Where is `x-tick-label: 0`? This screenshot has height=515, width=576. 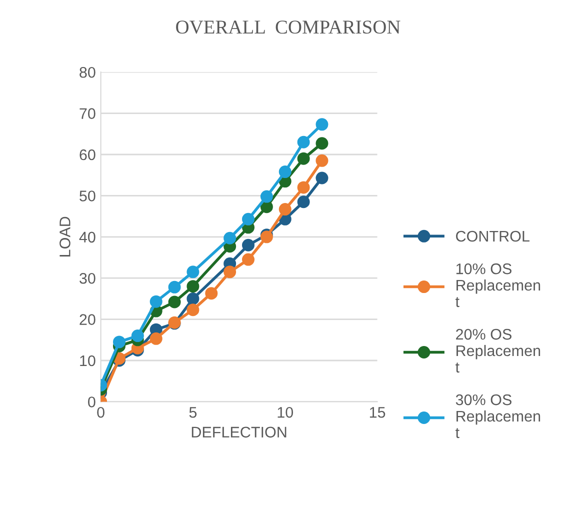
x-tick-label: 0 is located at coordinates (100, 412).